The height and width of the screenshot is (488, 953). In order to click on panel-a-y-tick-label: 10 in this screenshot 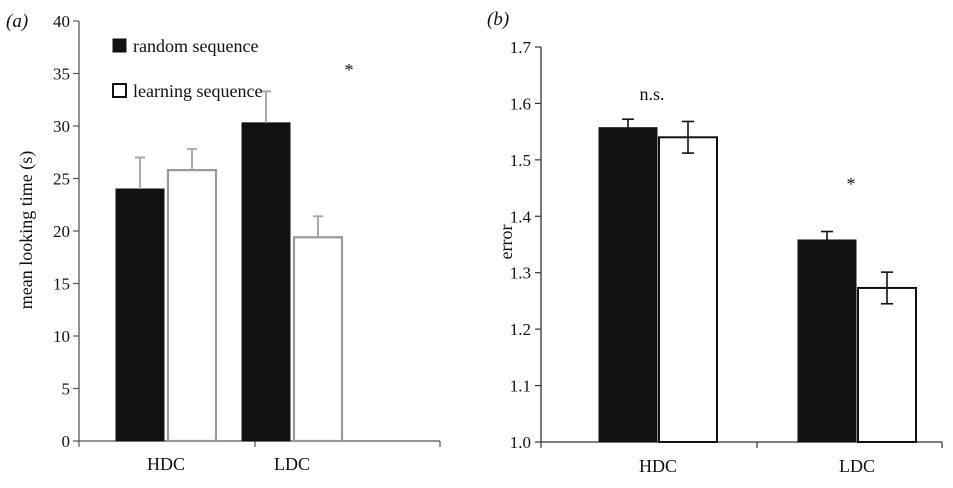, I will do `click(61, 336)`.